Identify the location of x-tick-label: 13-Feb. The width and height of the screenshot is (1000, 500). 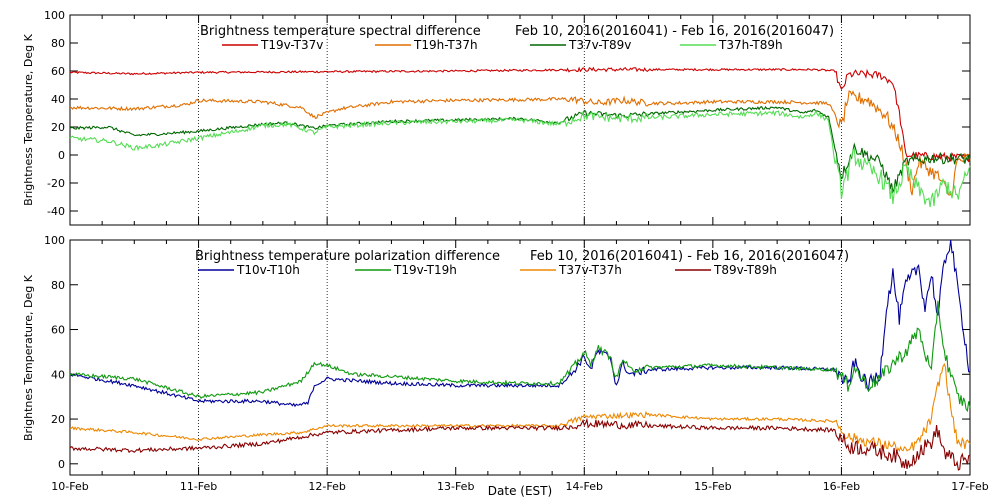
(455, 486).